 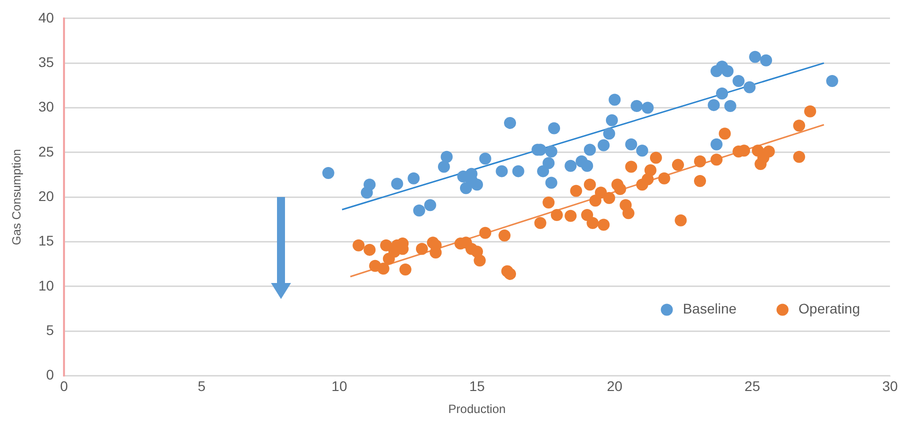 What do you see at coordinates (64, 386) in the screenshot?
I see `x-tick-label: 0` at bounding box center [64, 386].